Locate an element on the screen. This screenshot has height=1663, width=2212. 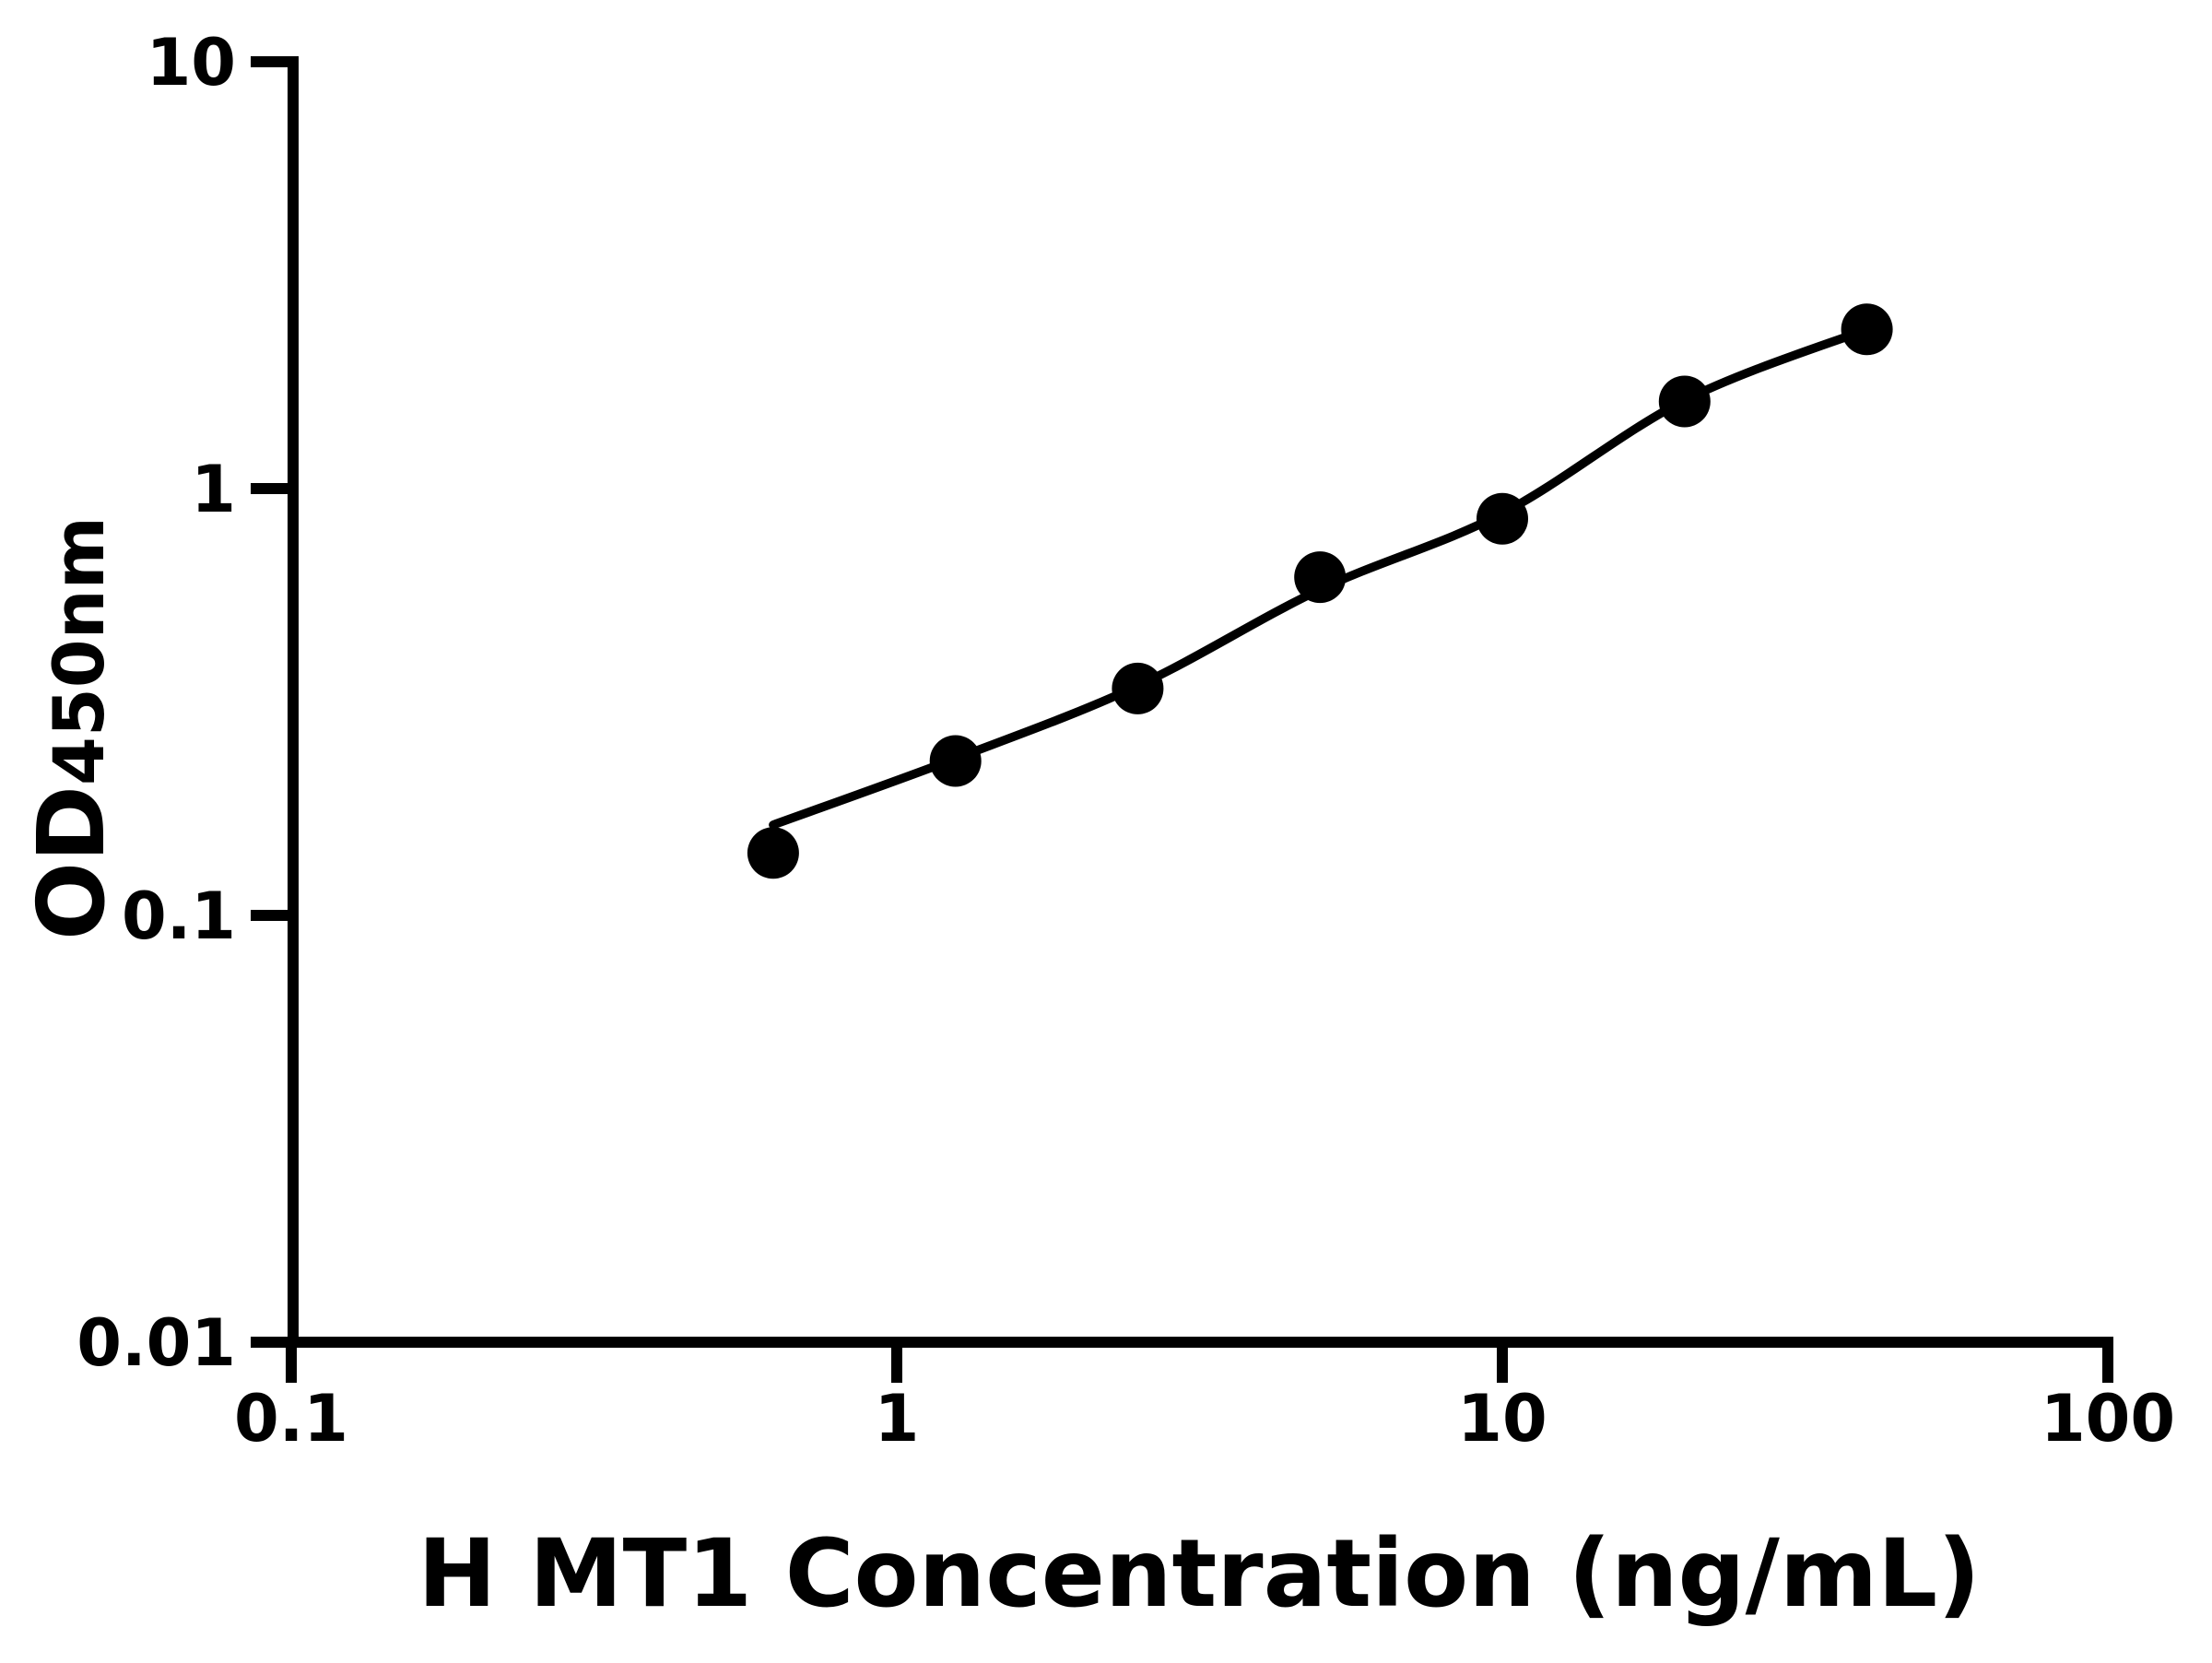
y-tick-label: 1 is located at coordinates (213, 489).